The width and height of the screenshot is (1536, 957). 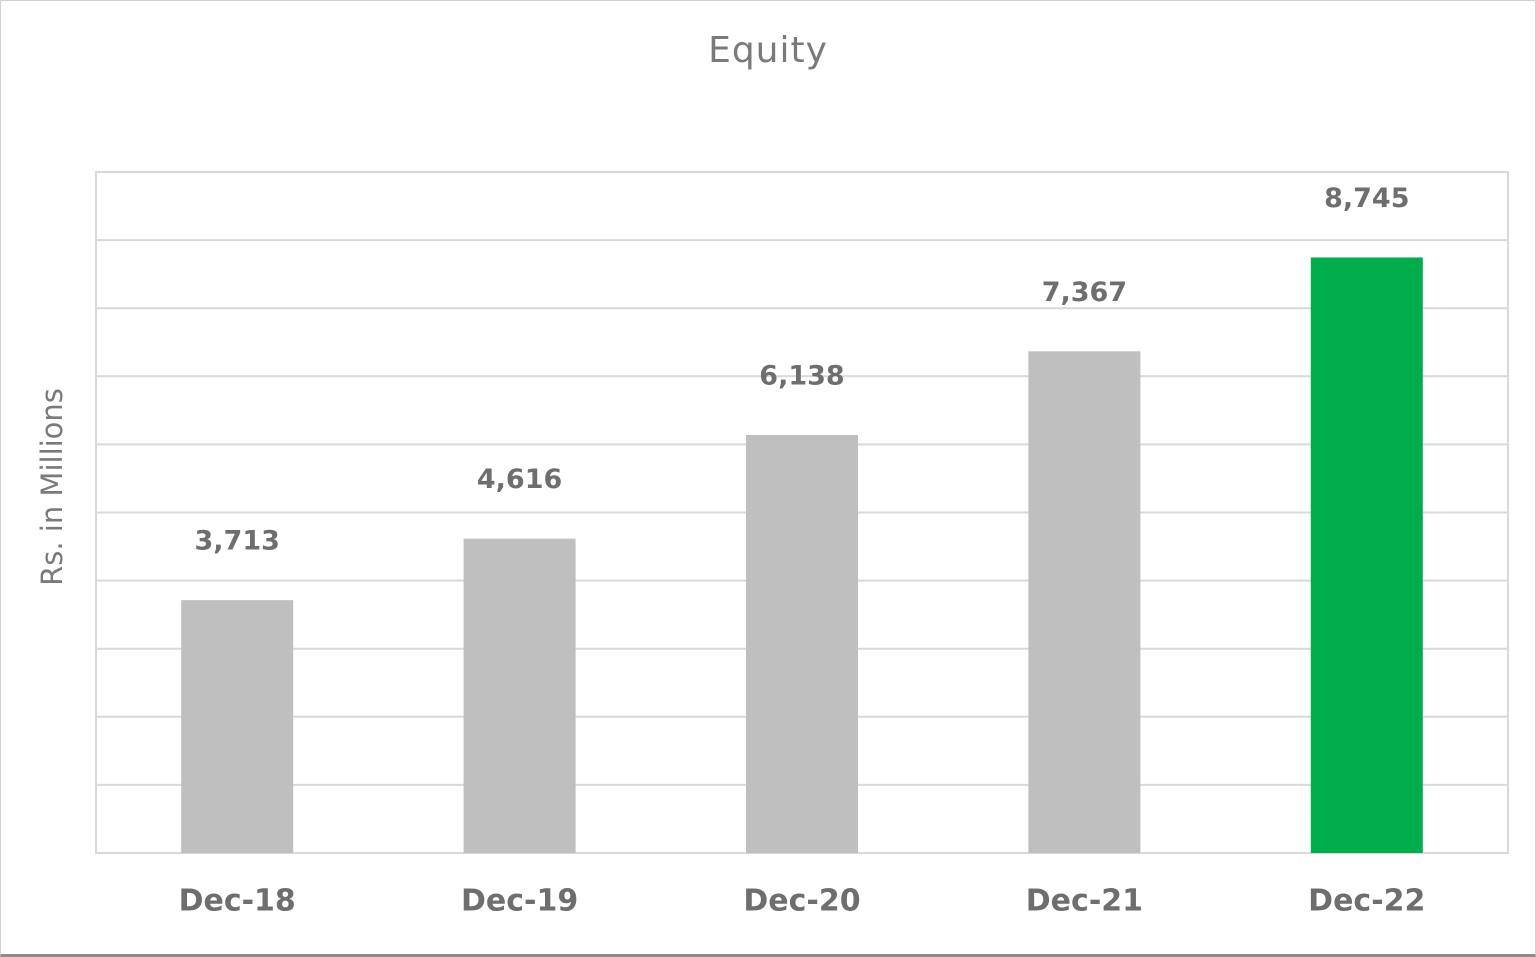 What do you see at coordinates (768, 50) in the screenshot?
I see `chart-title: Equity` at bounding box center [768, 50].